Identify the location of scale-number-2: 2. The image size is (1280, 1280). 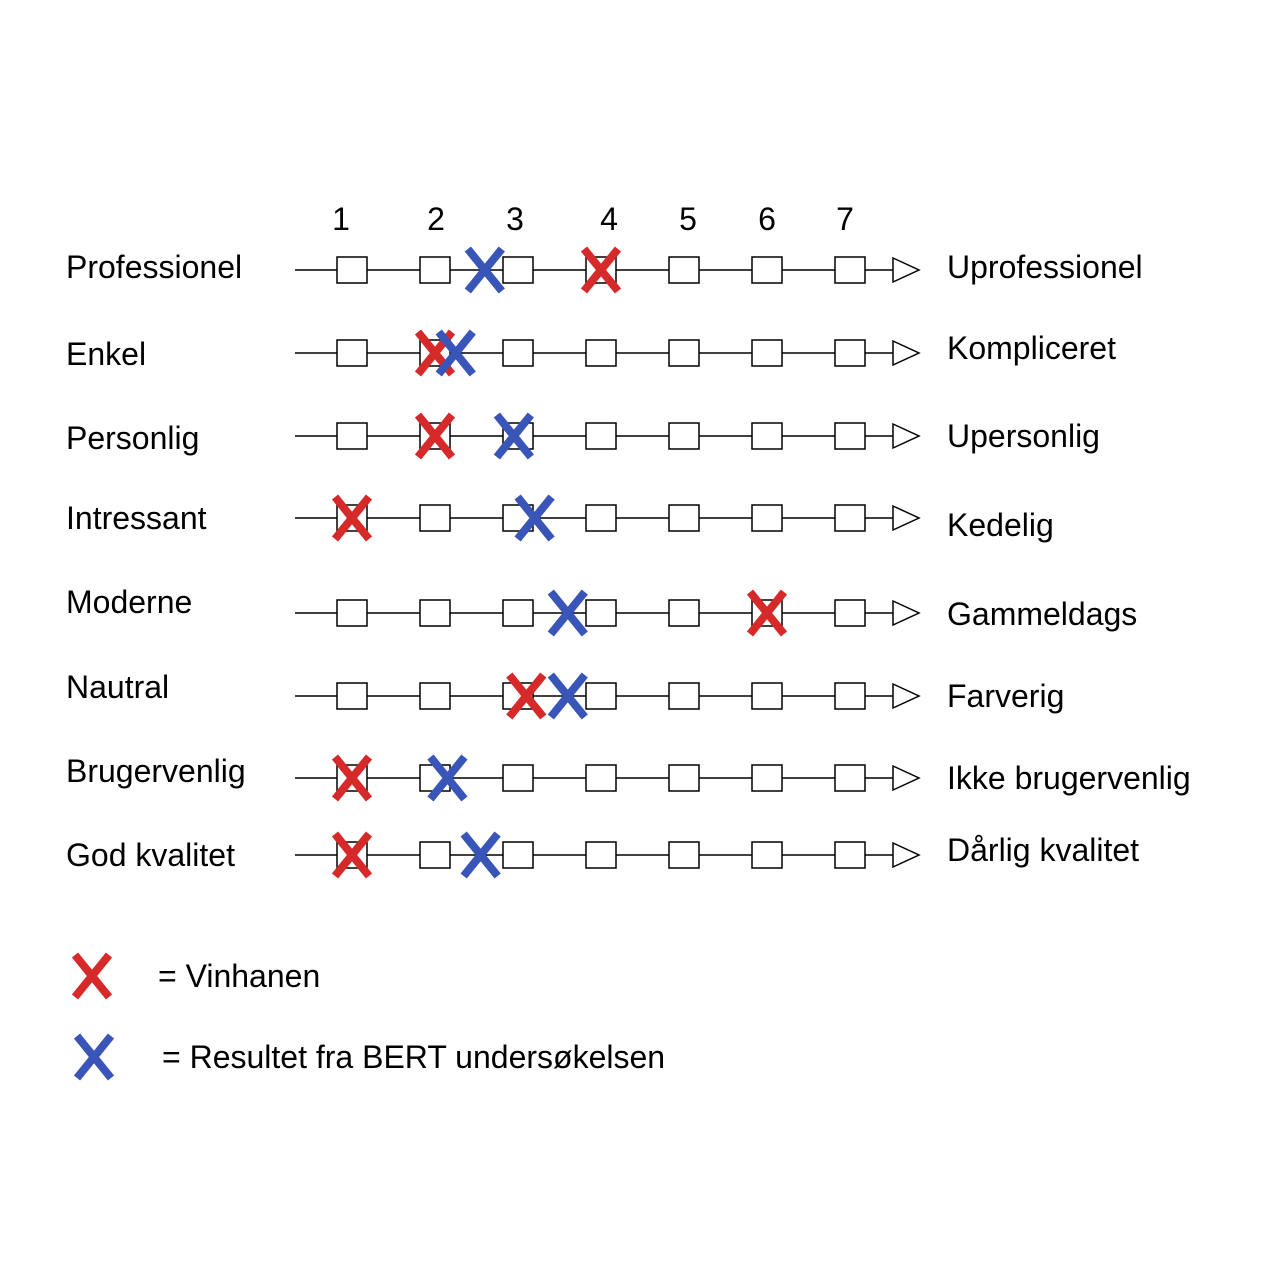
(436, 219).